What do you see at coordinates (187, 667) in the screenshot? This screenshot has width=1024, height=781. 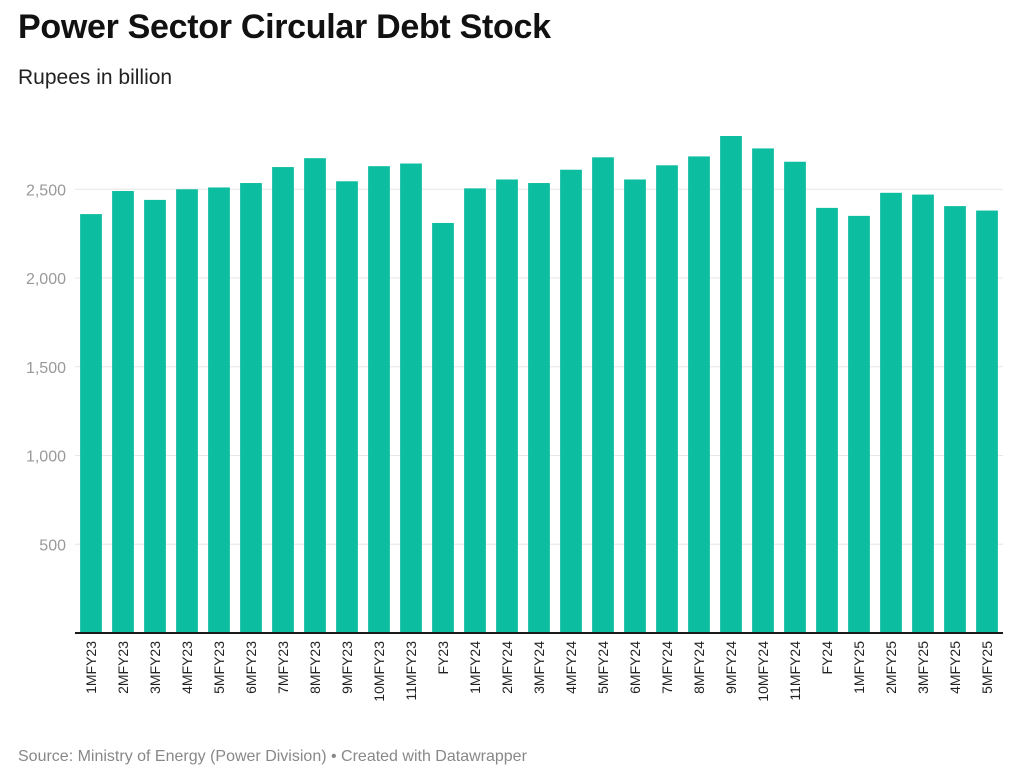 I see `x-tick-label: 4MFY23` at bounding box center [187, 667].